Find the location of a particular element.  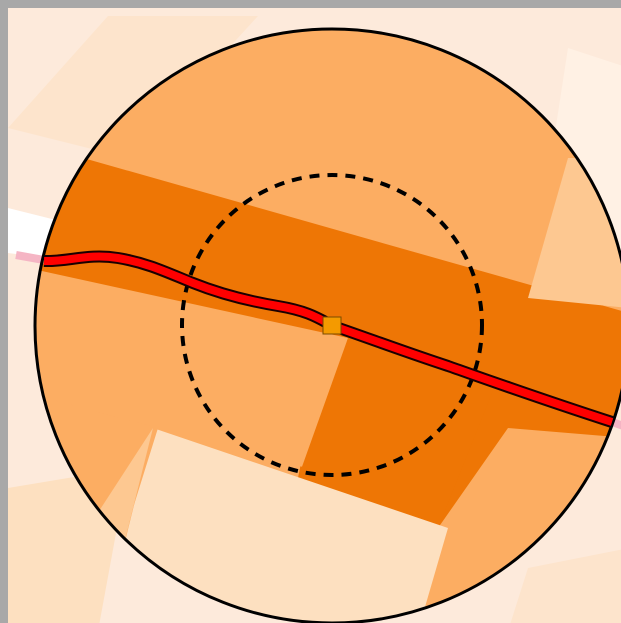

tile-dark is located at coordinates (398, 433).